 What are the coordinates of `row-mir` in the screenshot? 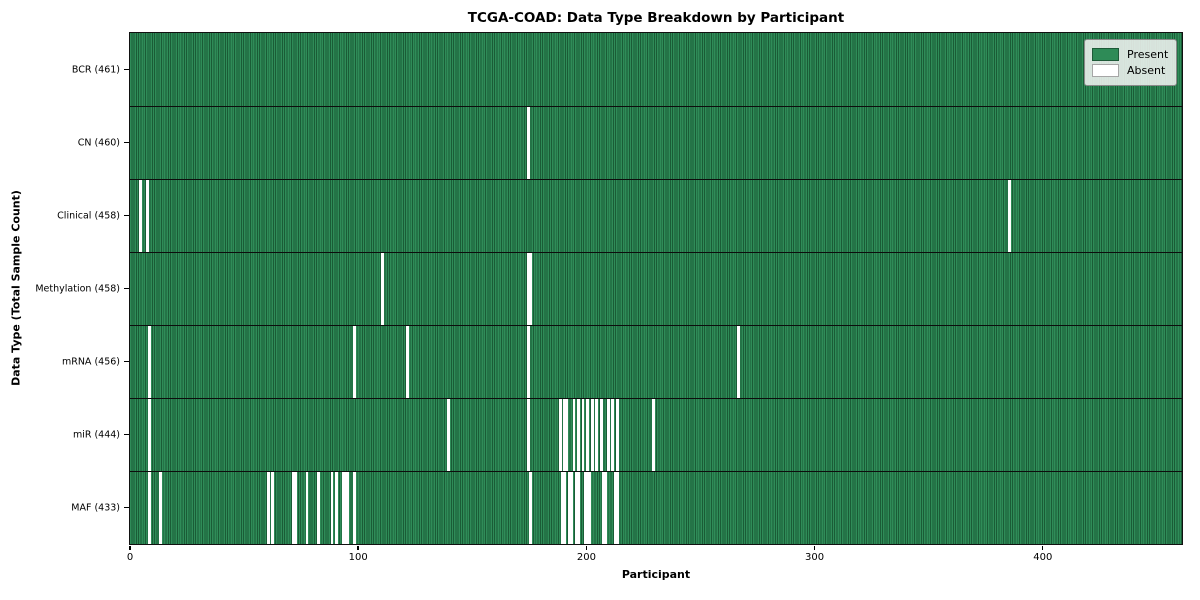 It's located at (656, 434).